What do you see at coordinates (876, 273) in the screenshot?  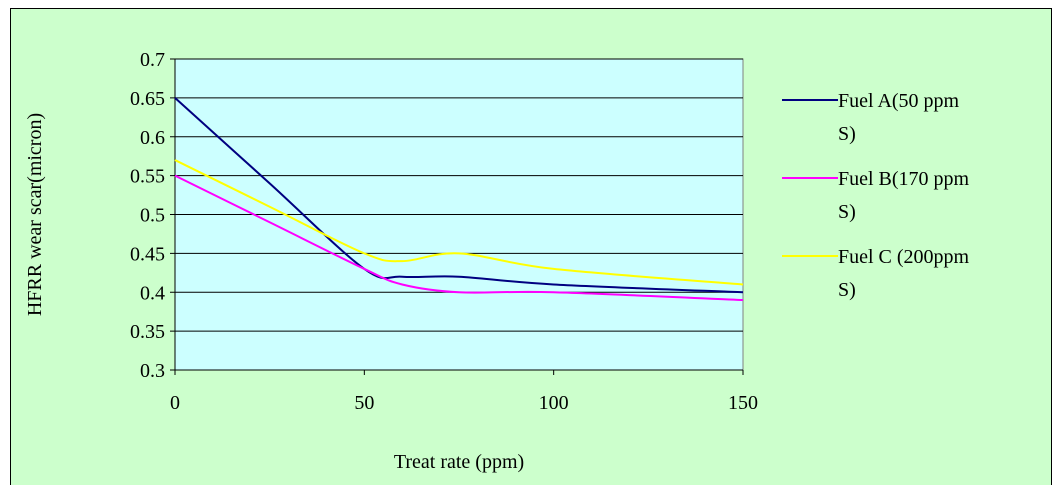 I see `legend-item-3: Fuel C (200ppm S)` at bounding box center [876, 273].